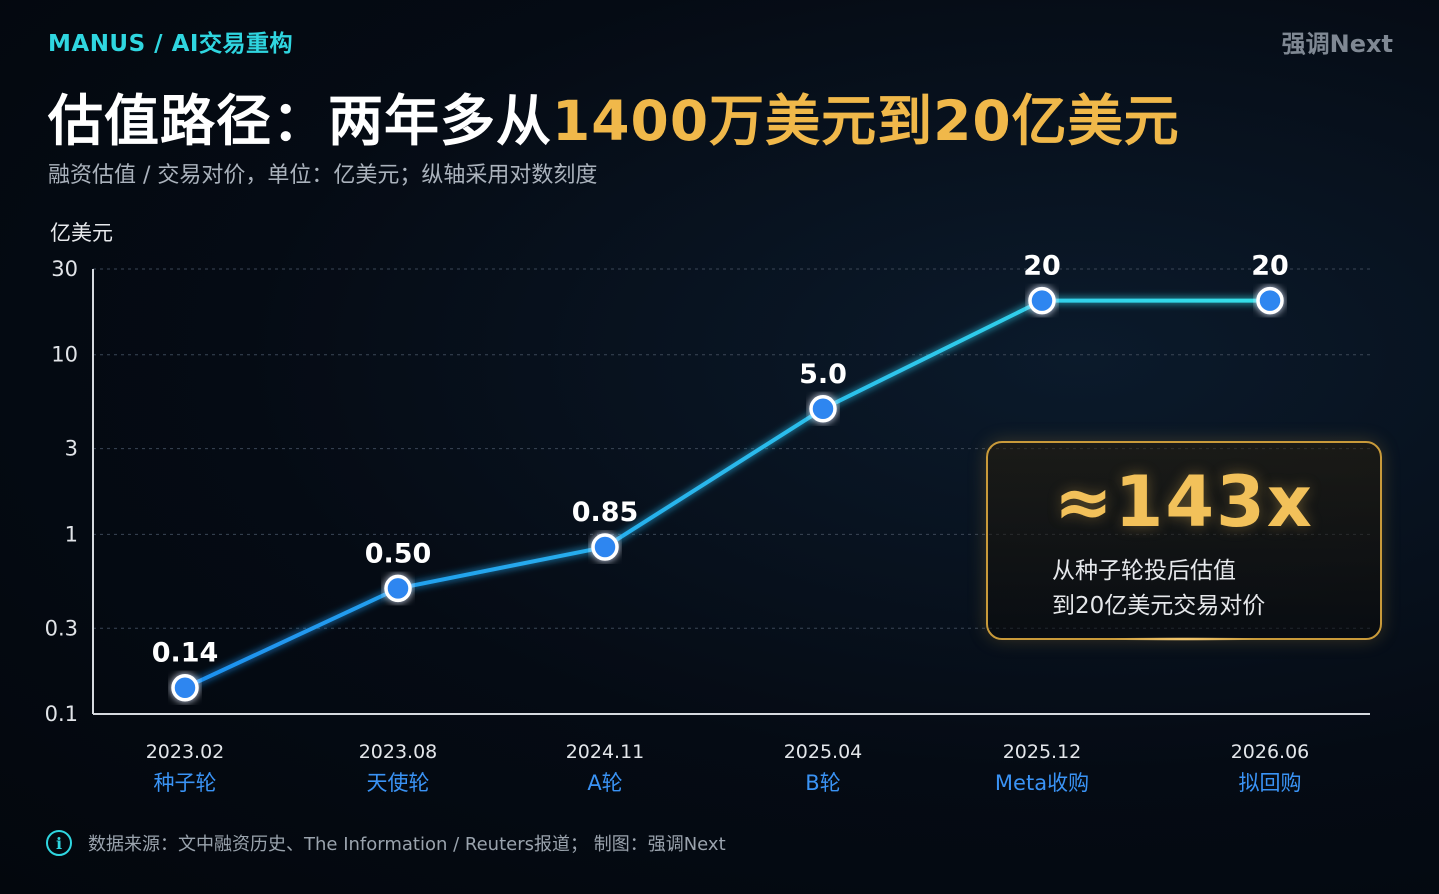 Image resolution: width=1439 pixels, height=894 pixels. Describe the element at coordinates (185, 752) in the screenshot. I see `x-tick-label: 2023.02` at that location.